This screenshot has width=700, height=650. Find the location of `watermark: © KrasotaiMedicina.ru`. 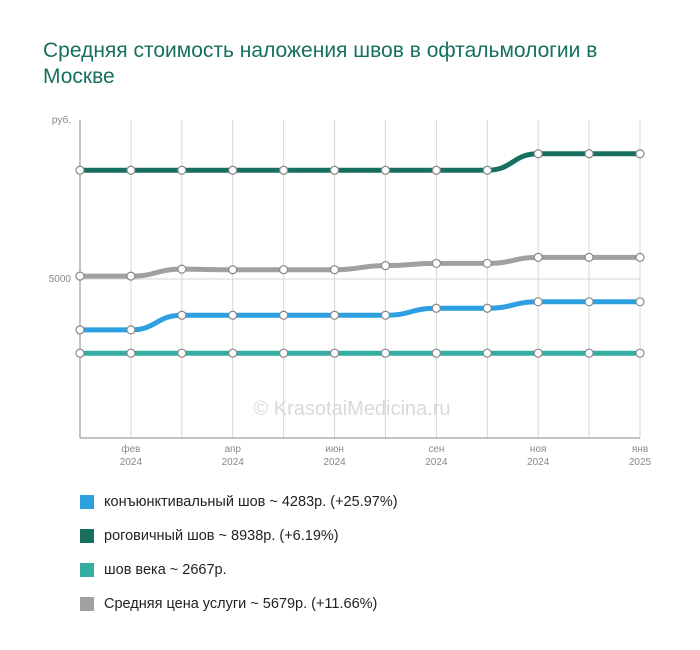

watermark: © KrasotaiMedicina.ru is located at coordinates (351, 409).